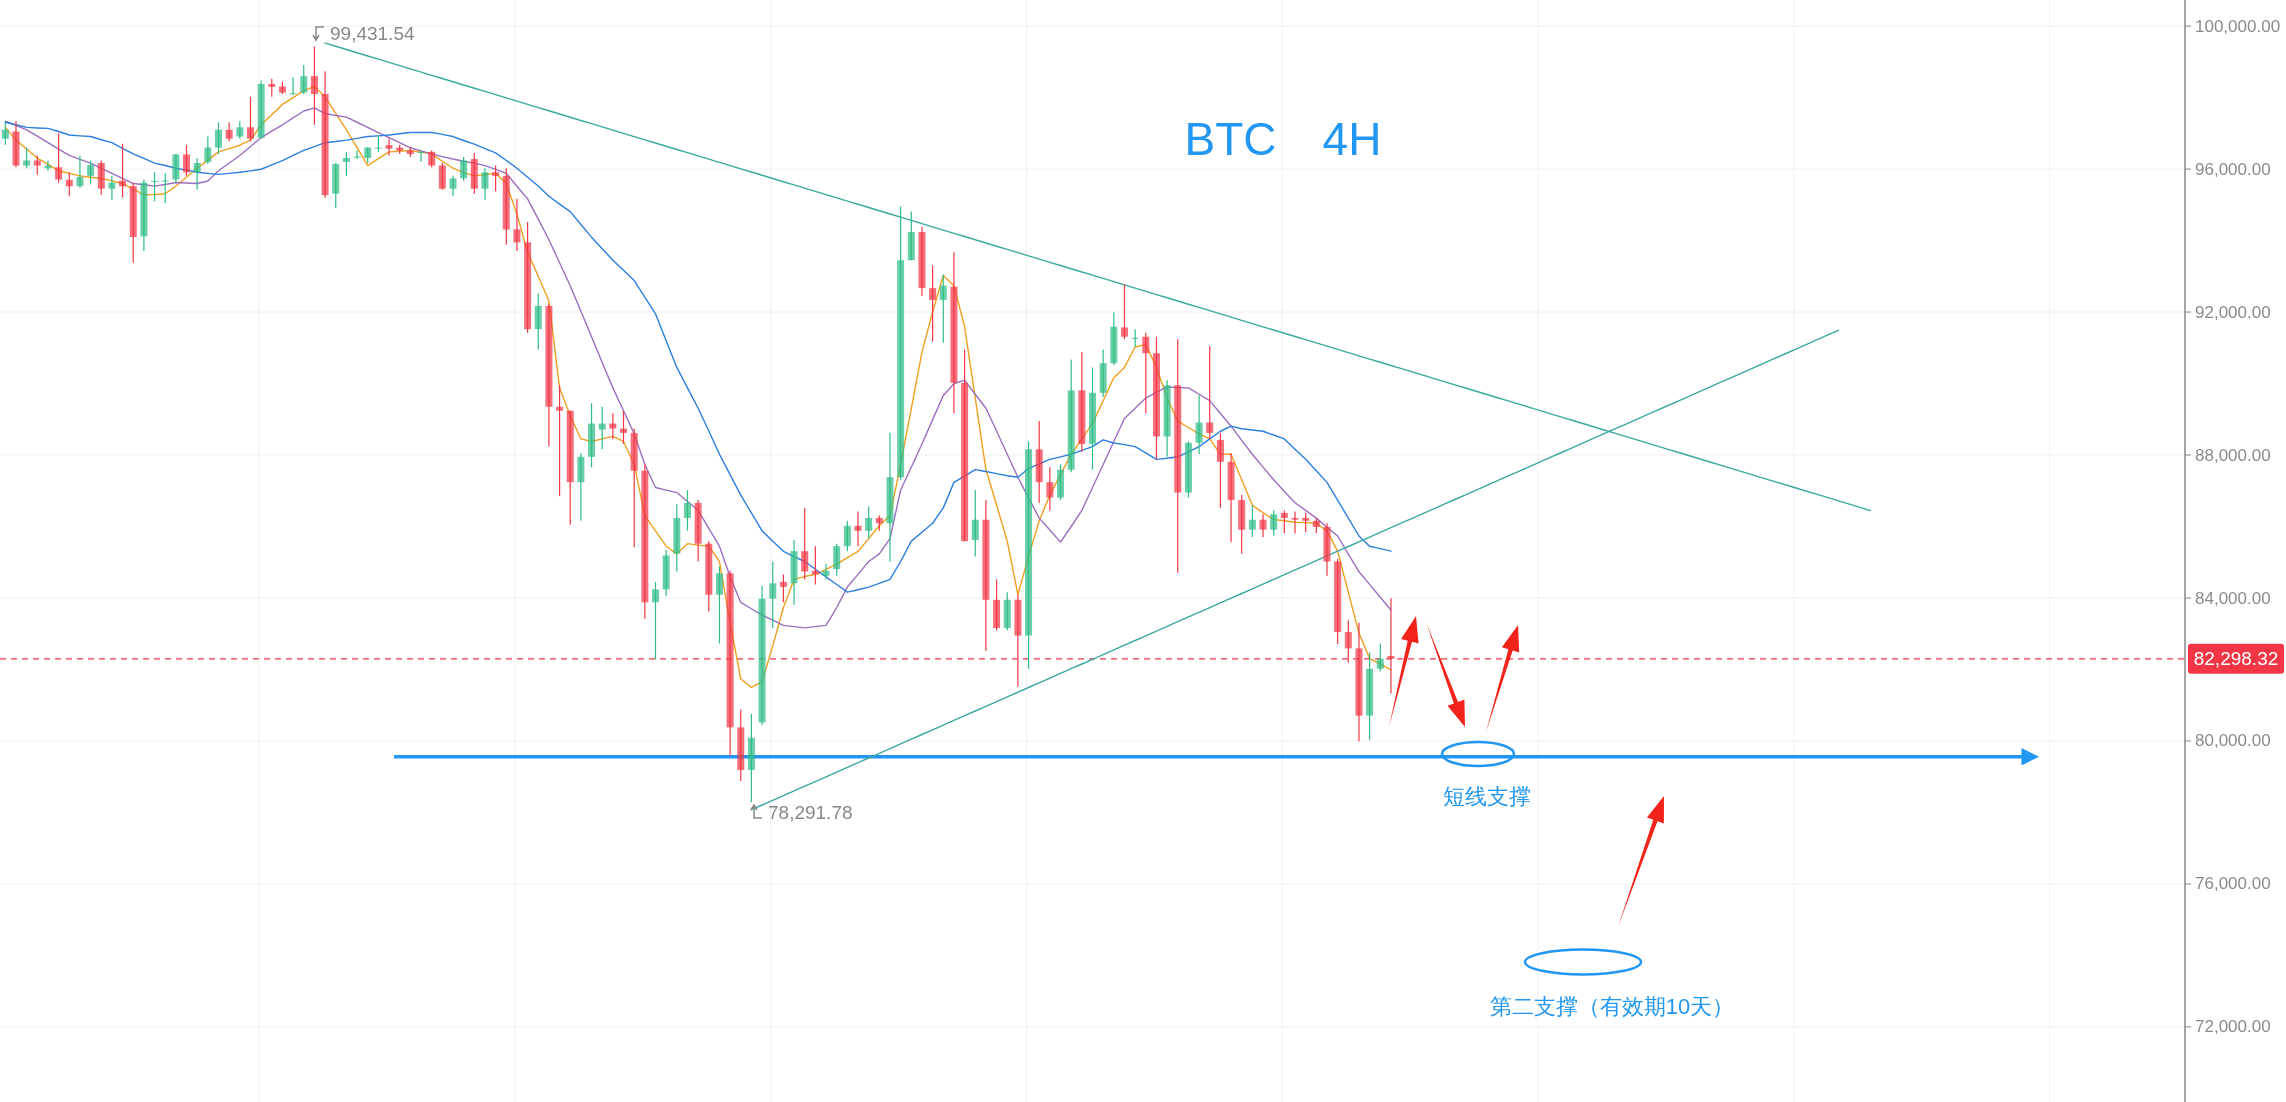  Describe the element at coordinates (2233, 169) in the screenshot. I see `y-tick-label: 96,000.00` at that location.